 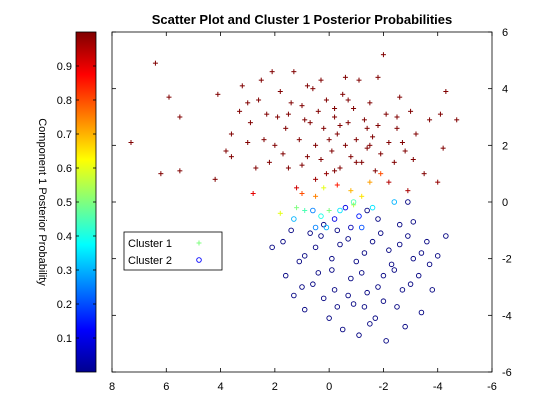 I want to click on colorbar-tick-label: 0.2, so click(x=64, y=305).